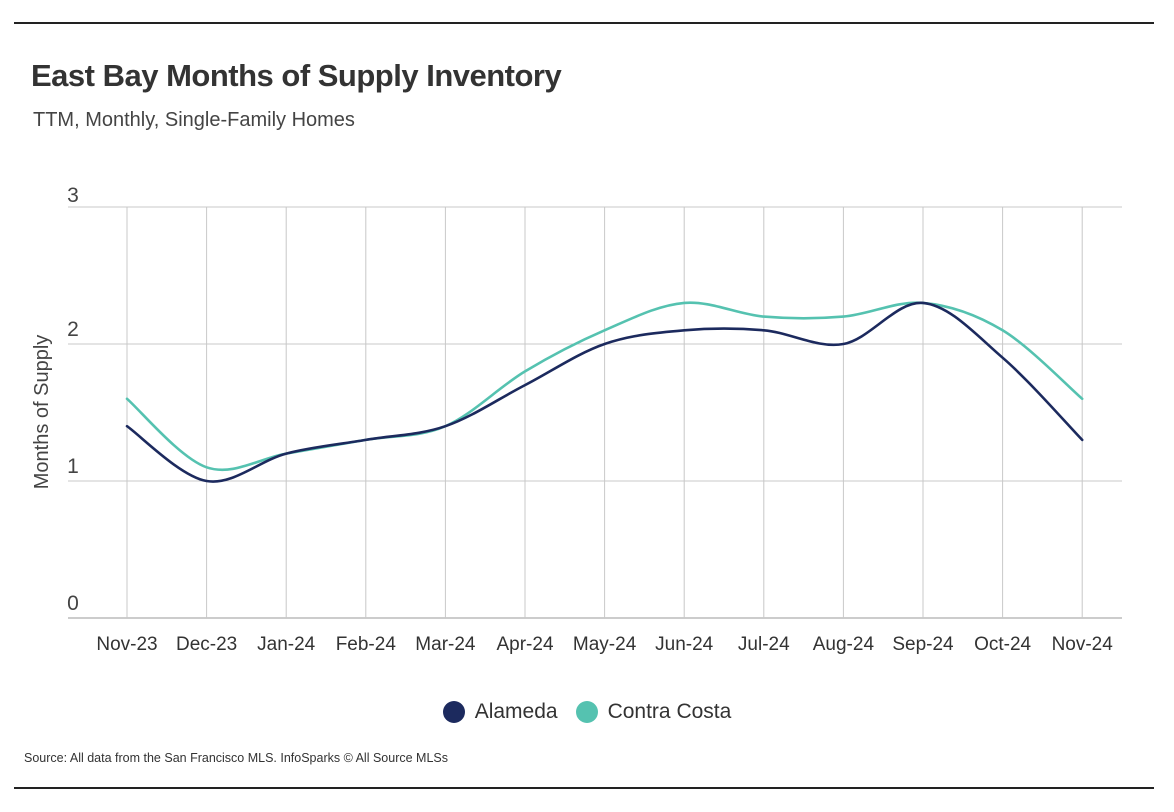 Image resolution: width=1174 pixels, height=812 pixels. What do you see at coordinates (366, 644) in the screenshot?
I see `x-tick-label: Feb-24` at bounding box center [366, 644].